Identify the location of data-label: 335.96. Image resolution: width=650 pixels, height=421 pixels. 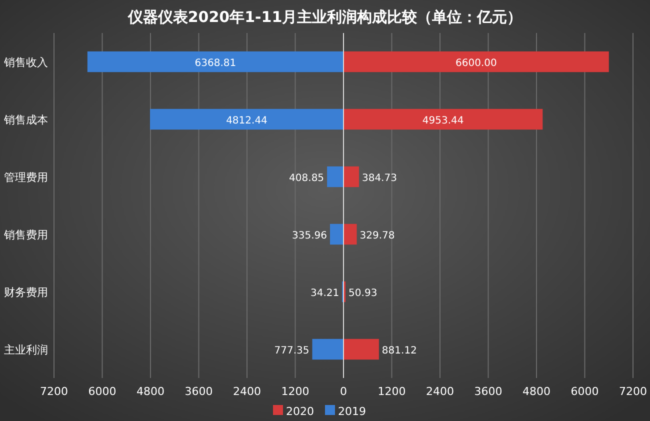
(309, 236).